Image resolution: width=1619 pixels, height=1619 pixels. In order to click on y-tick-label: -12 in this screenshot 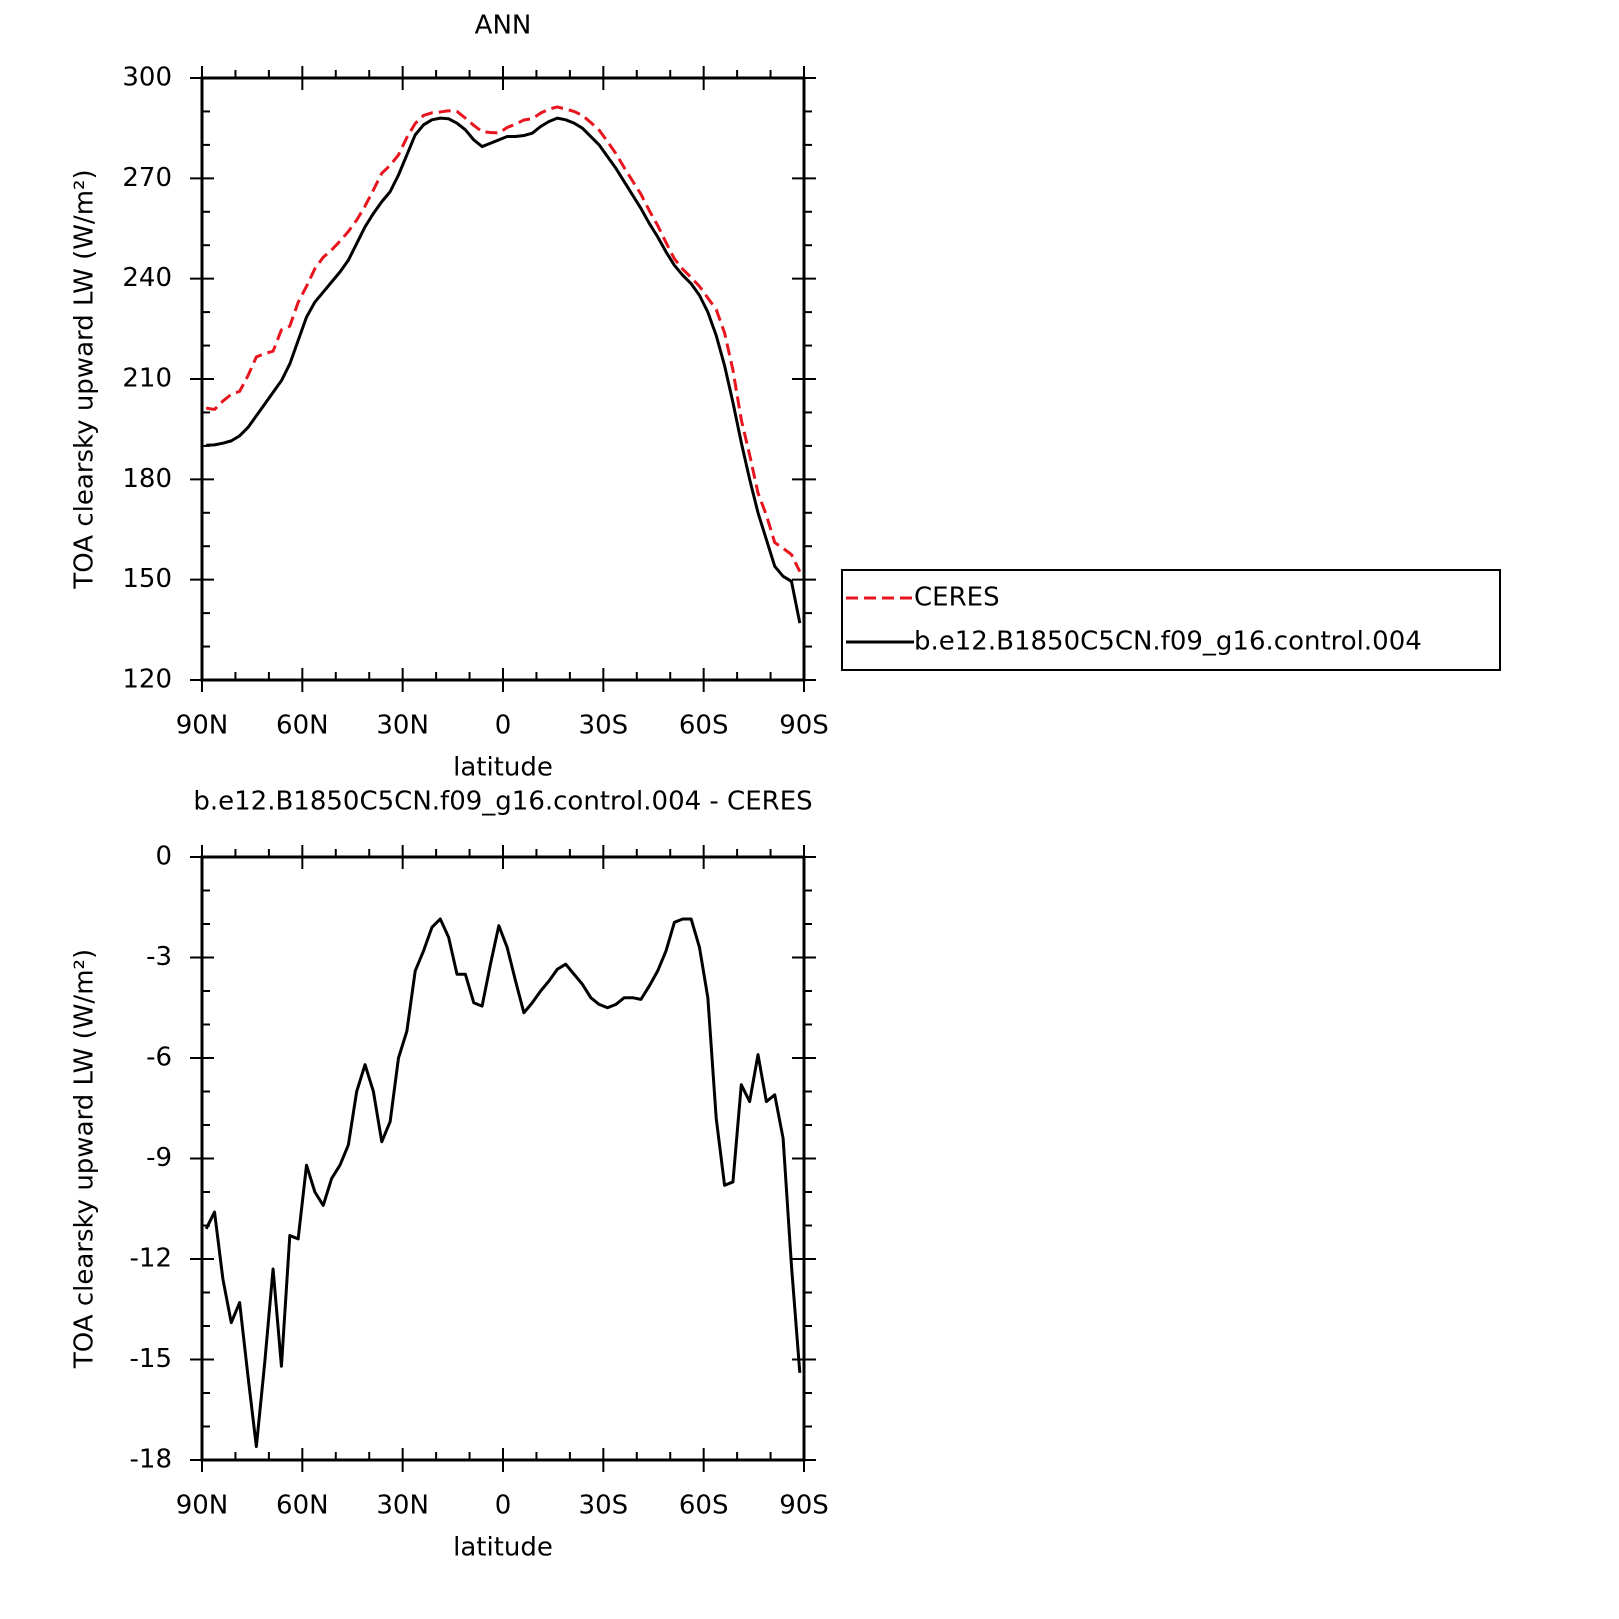, I will do `click(151, 1259)`.